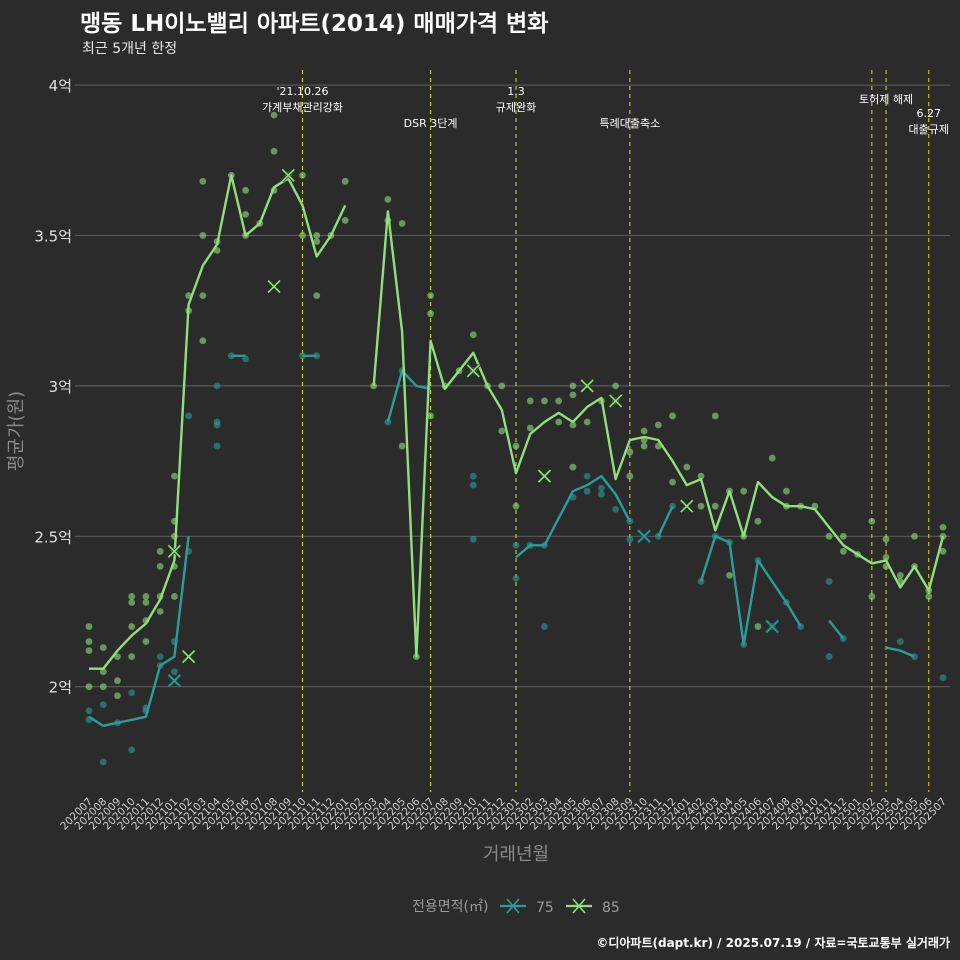 The width and height of the screenshot is (960, 960). I want to click on legend-title: 전용면적(㎡), so click(450, 907).